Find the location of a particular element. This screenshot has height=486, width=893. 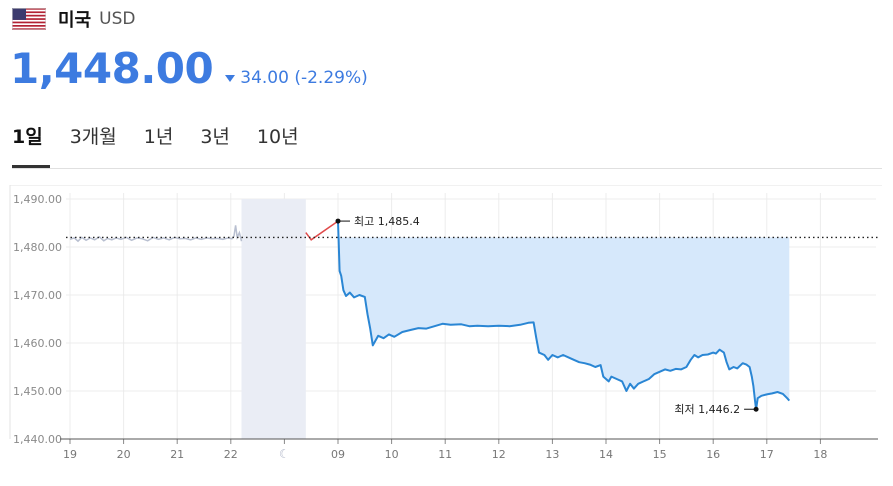

low-marker: 최저 1,446.2 is located at coordinates (716, 409).